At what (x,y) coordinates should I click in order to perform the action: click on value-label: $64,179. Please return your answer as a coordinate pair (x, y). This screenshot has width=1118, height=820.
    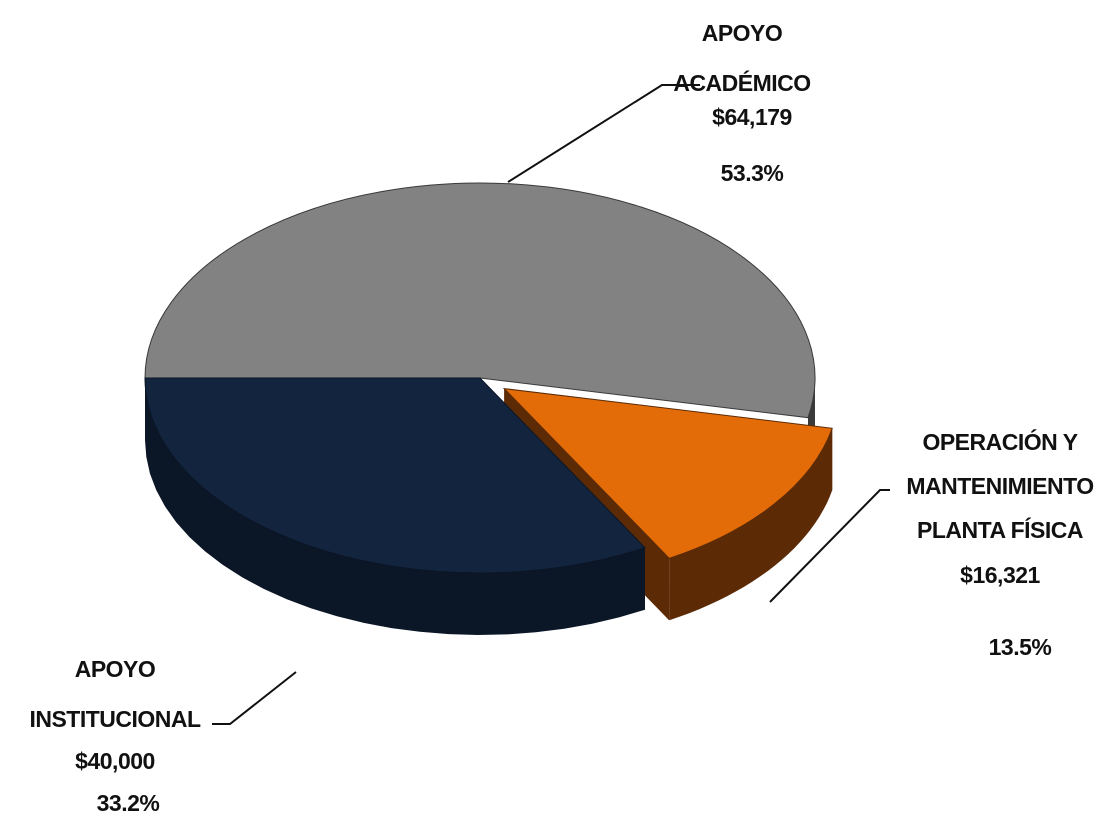
    Looking at the image, I should click on (752, 117).